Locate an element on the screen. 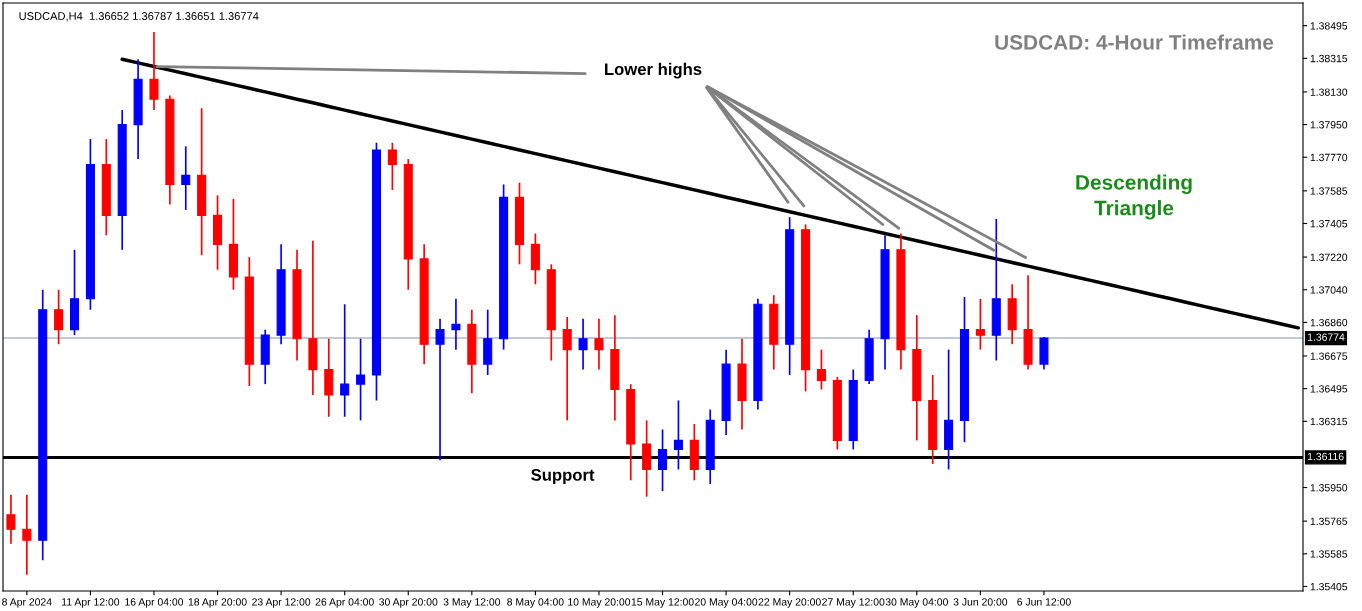 This screenshot has width=1362, height=611. y-tick-label: 1.36495 is located at coordinates (1329, 389).